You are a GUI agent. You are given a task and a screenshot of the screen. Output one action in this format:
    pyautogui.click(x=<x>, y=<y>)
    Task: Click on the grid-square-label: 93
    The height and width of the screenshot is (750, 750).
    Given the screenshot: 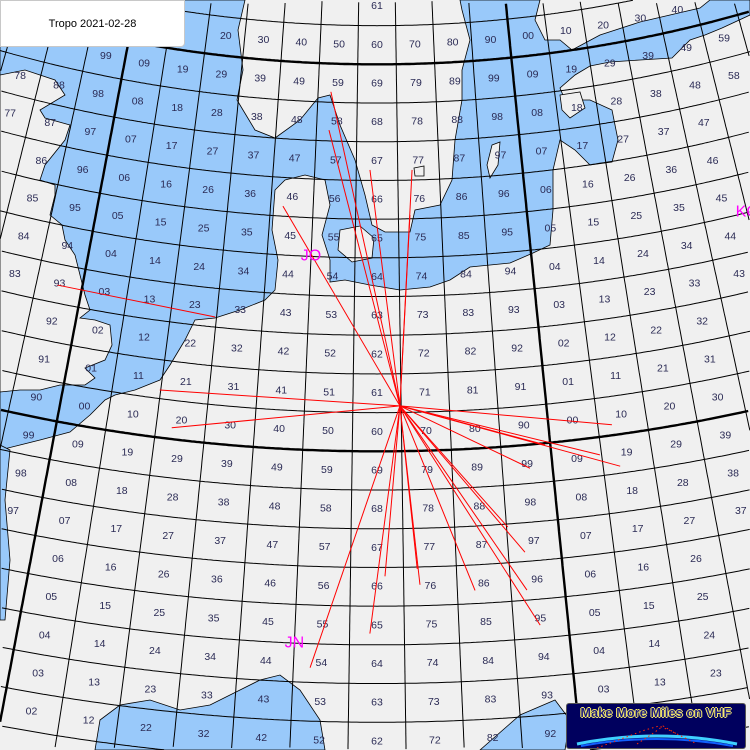 What is the action you would take?
    pyautogui.click(x=547, y=695)
    